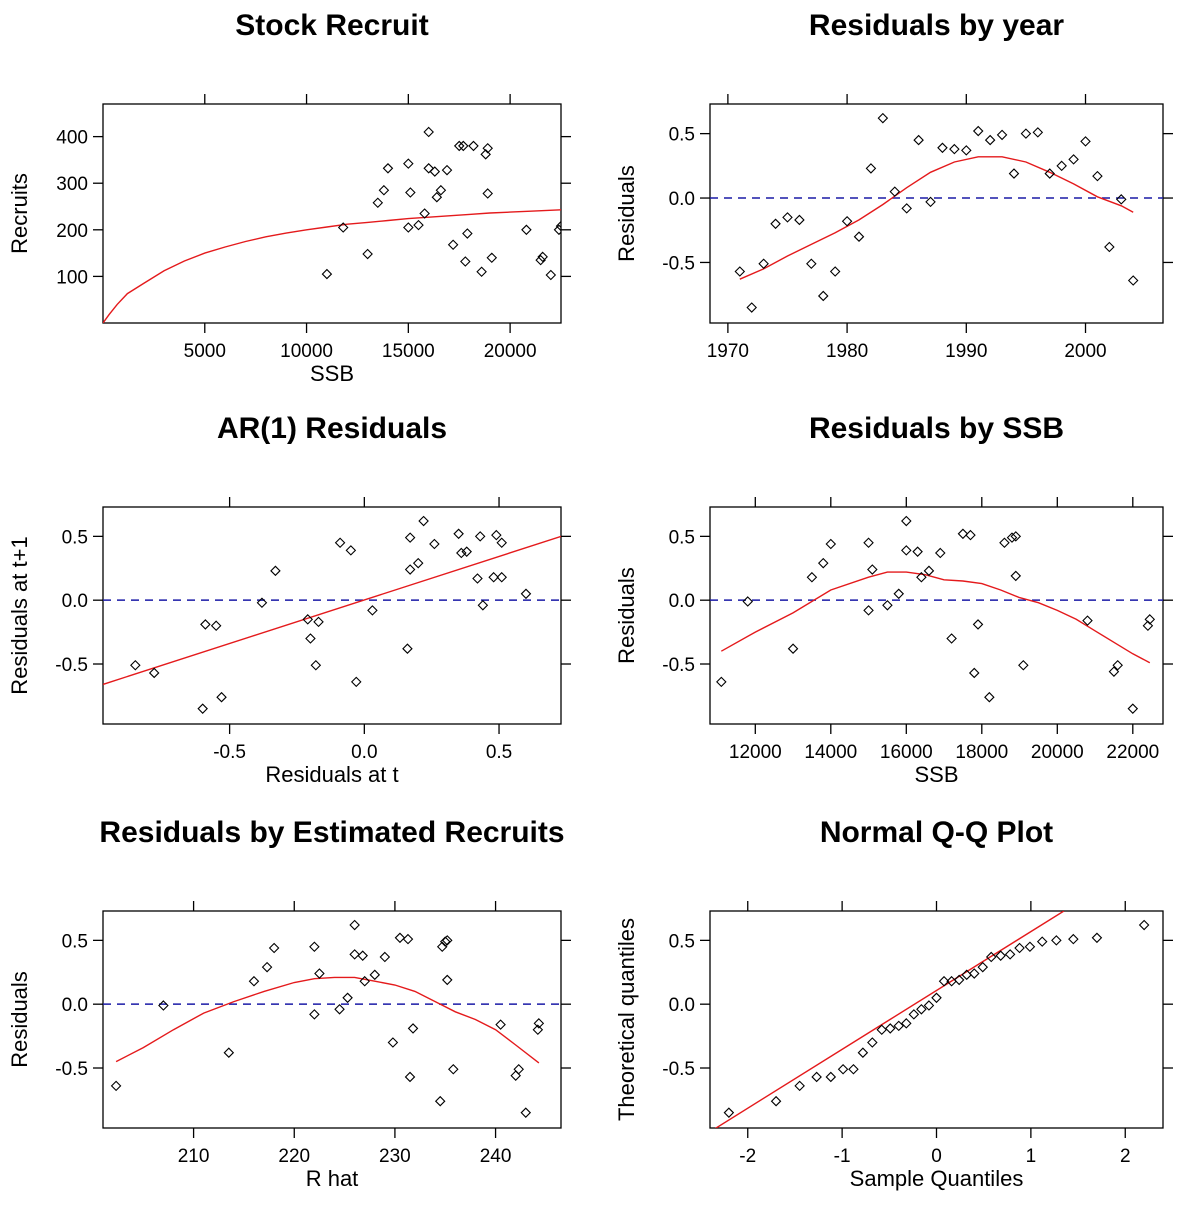  Describe the element at coordinates (496, 1156) in the screenshot. I see `x-tick-label: 240` at that location.